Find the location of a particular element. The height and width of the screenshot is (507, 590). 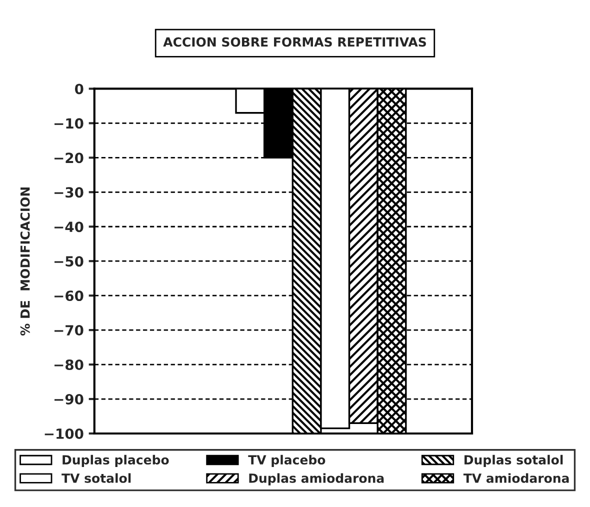

y-tick-label: −80 is located at coordinates (69, 365).